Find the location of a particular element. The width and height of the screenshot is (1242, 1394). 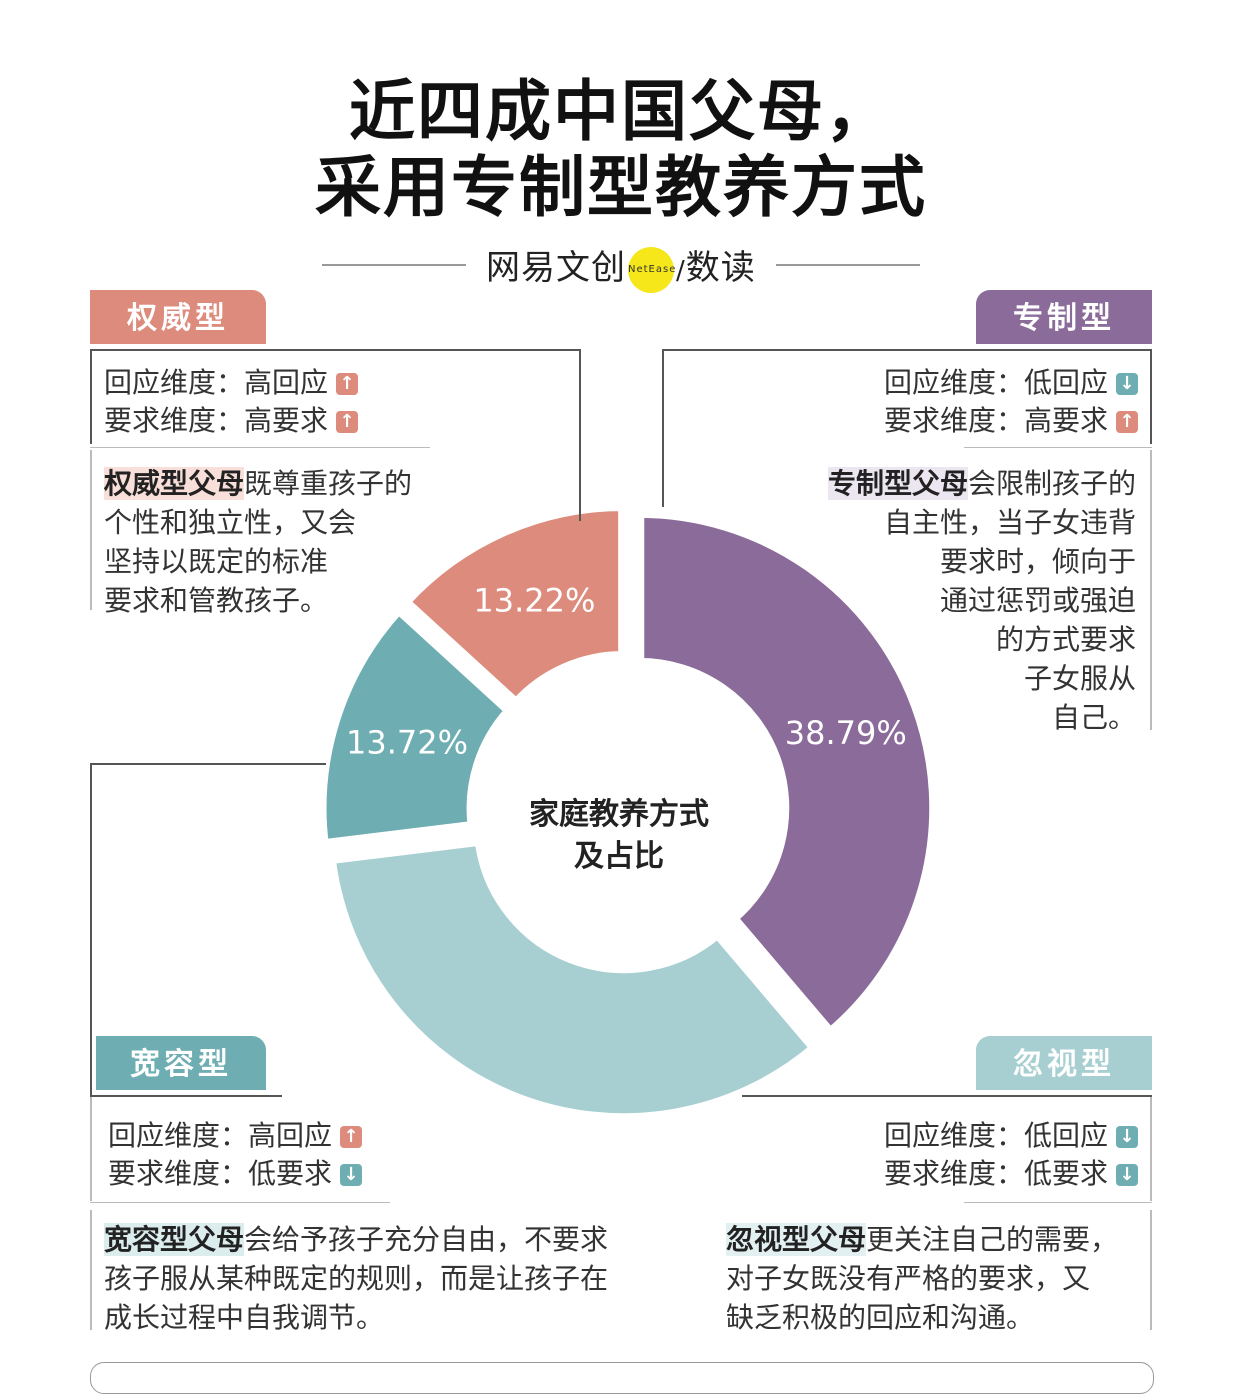

tag-permissive: 宽容型 is located at coordinates (181, 1063).